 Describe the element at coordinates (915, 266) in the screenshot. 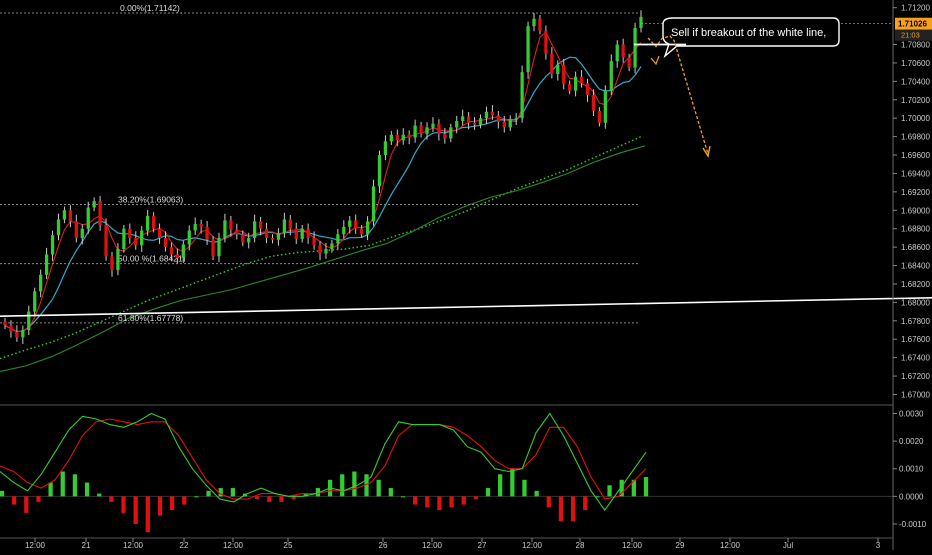

I see `price-tick-label: 1.68400` at that location.